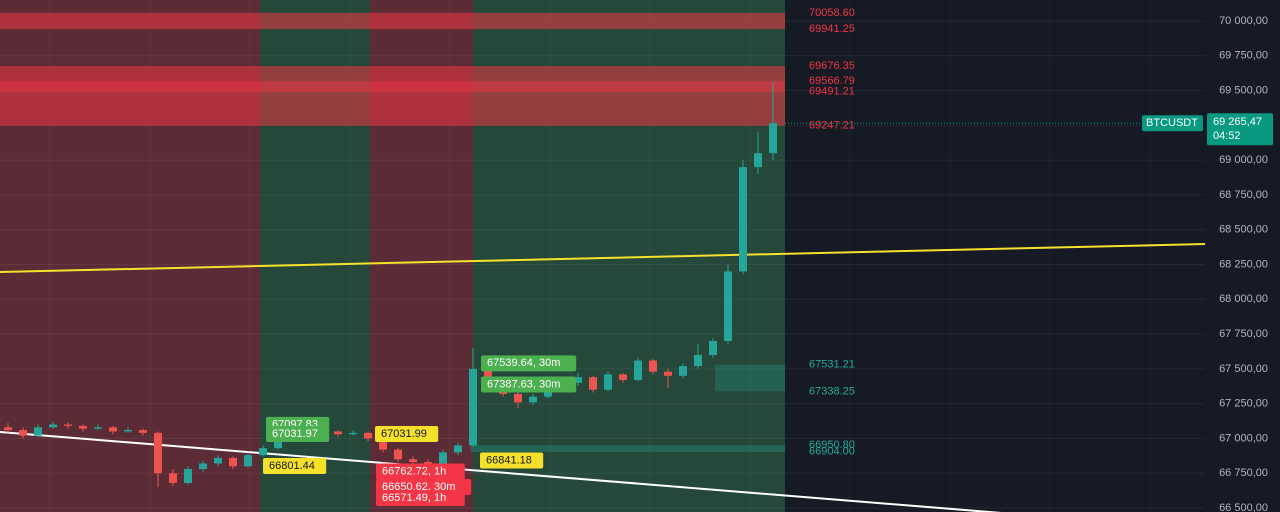 Image resolution: width=1280 pixels, height=512 pixels. What do you see at coordinates (523, 384) in the screenshot?
I see `annotation-label: 67387.63, 30m` at bounding box center [523, 384].